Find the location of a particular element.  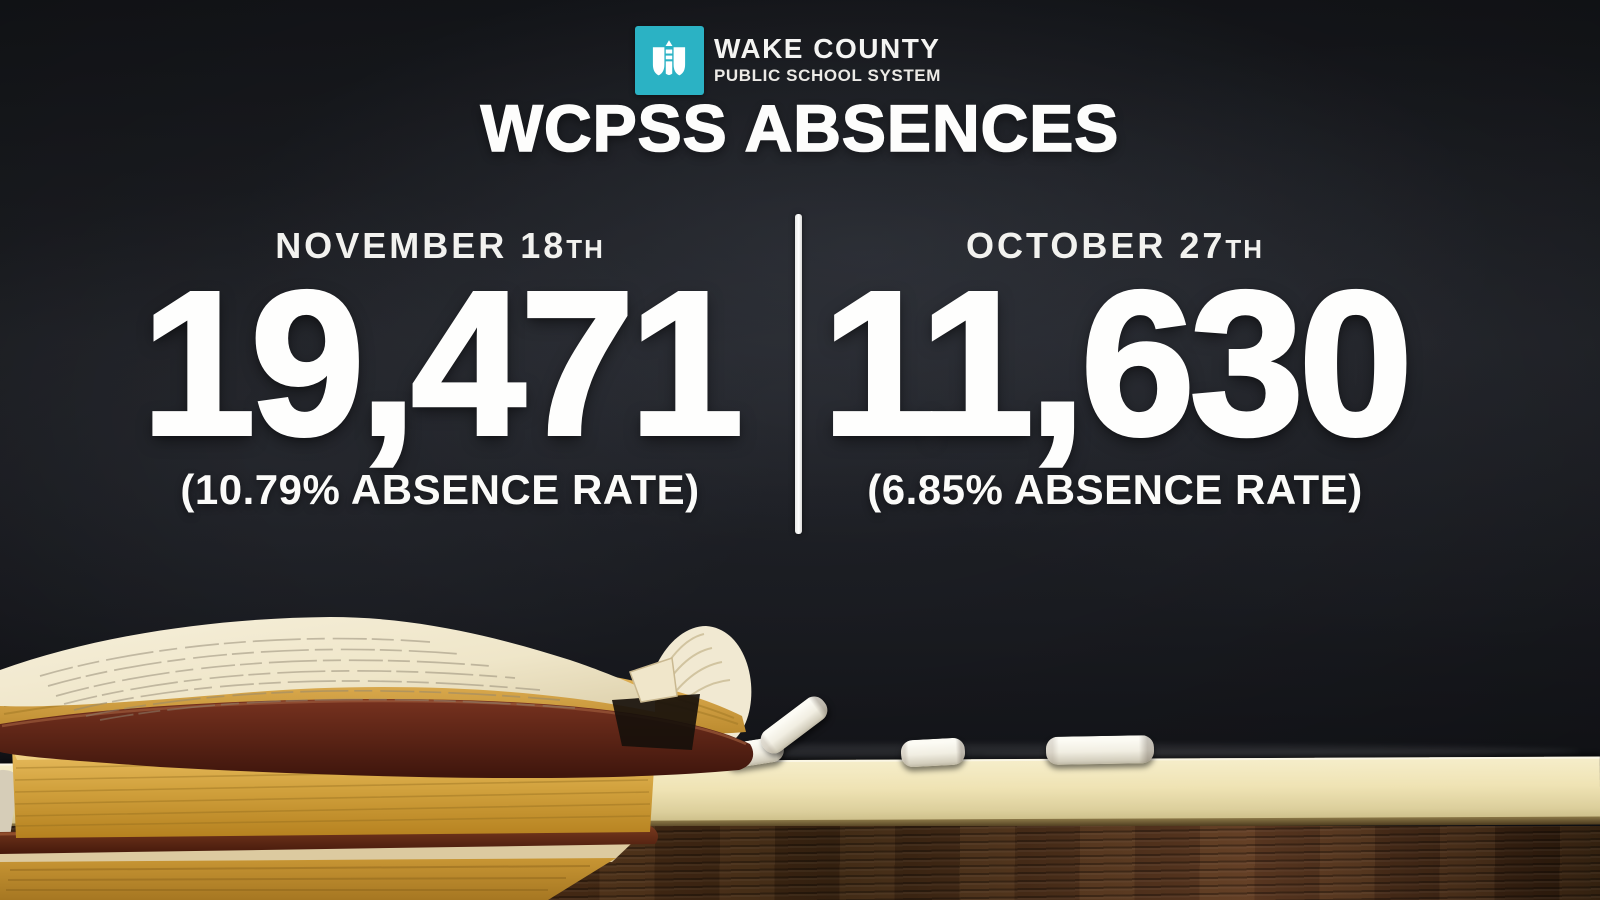

absence-rate: (6.85% ABSENCE RATE) is located at coordinates (1115, 489).